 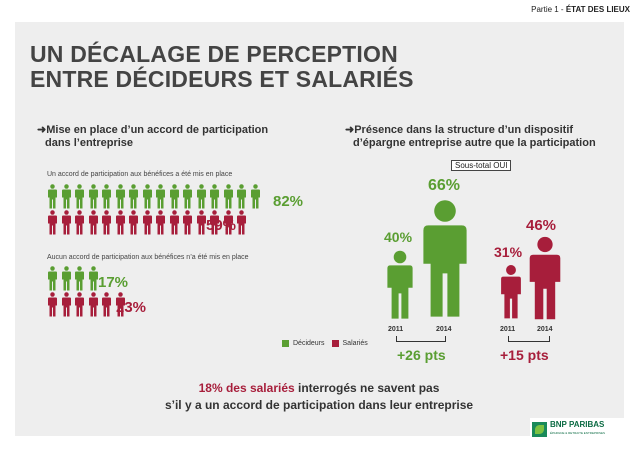 I want to click on footer-highlight: 18% des salariés, so click(x=246, y=388).